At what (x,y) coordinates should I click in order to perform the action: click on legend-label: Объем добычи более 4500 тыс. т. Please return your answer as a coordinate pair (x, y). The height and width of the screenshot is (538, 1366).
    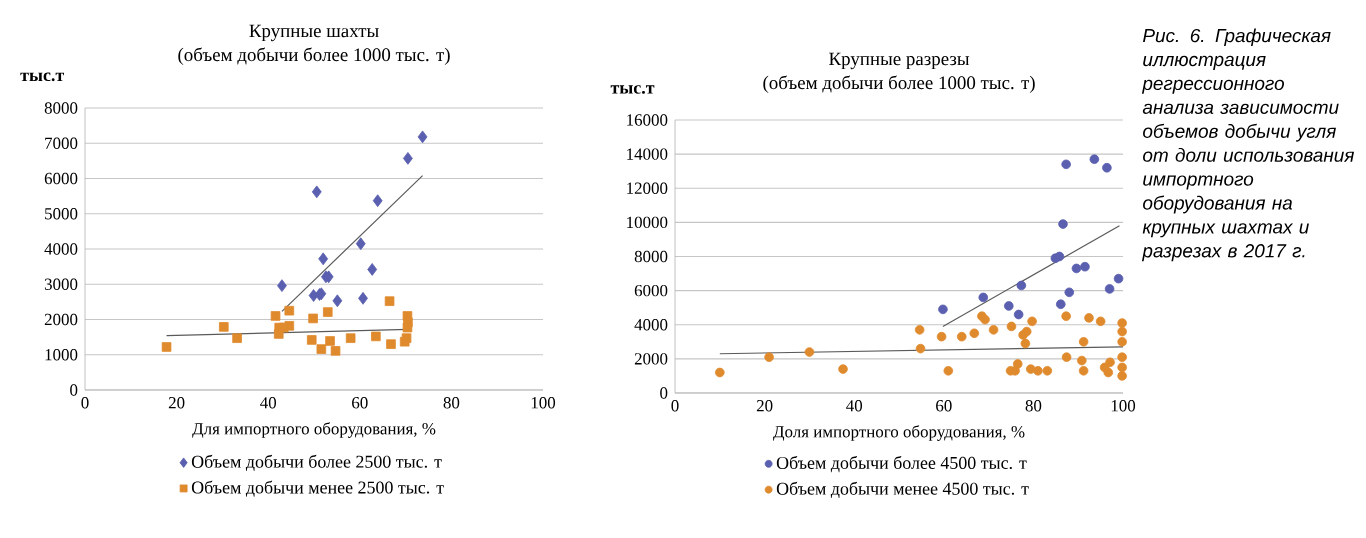
    Looking at the image, I should click on (901, 464).